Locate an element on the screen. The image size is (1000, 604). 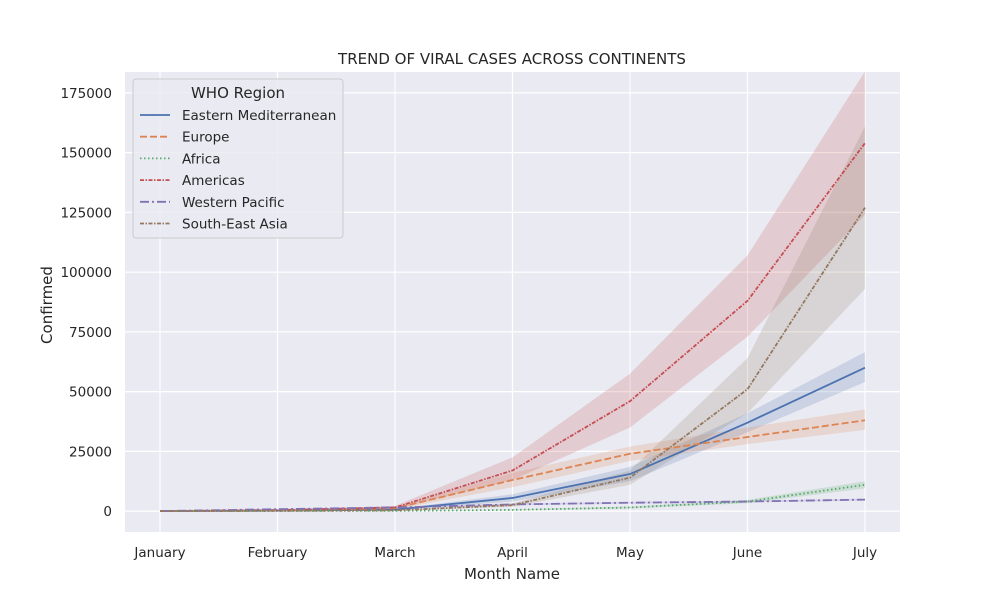
legend-label-3: Americas is located at coordinates (213, 181).